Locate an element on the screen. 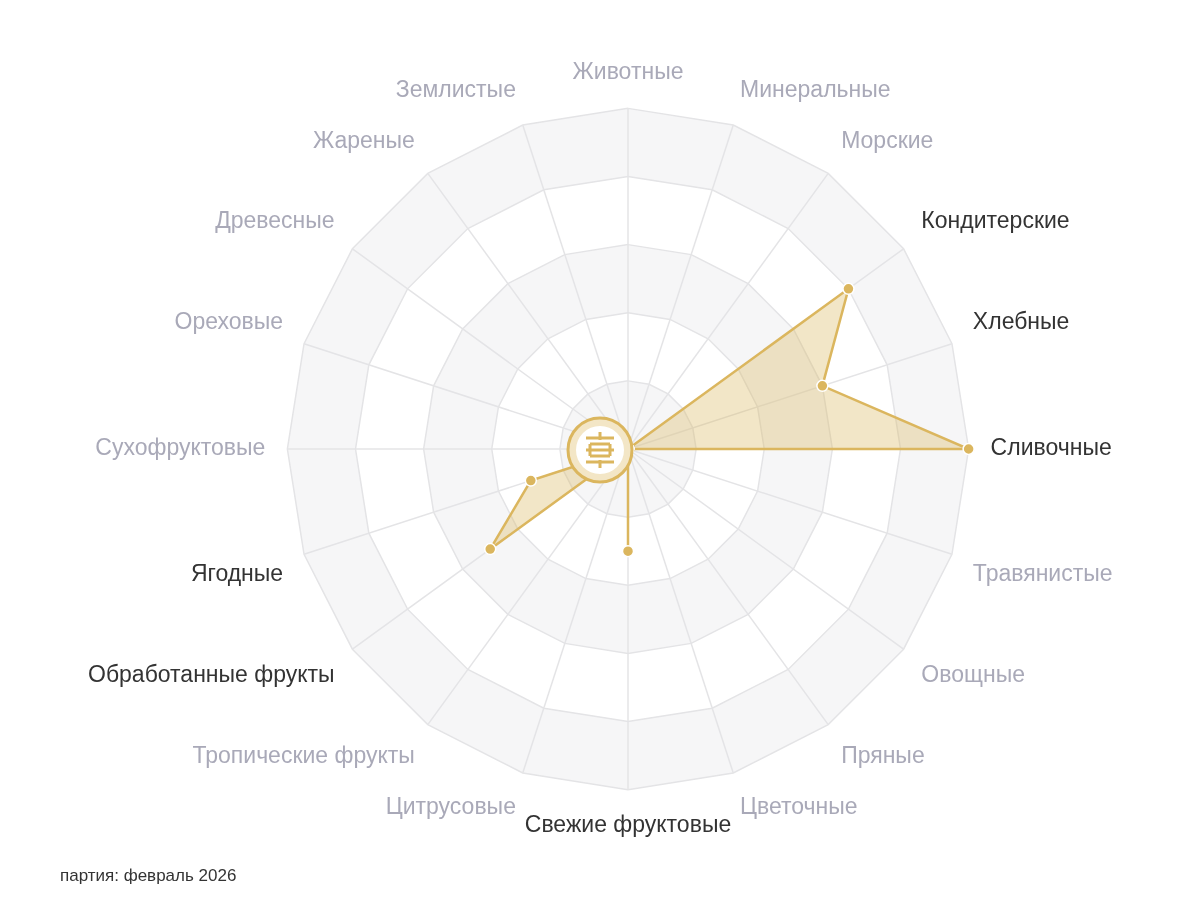  spoke-label: Овощные is located at coordinates (973, 674).